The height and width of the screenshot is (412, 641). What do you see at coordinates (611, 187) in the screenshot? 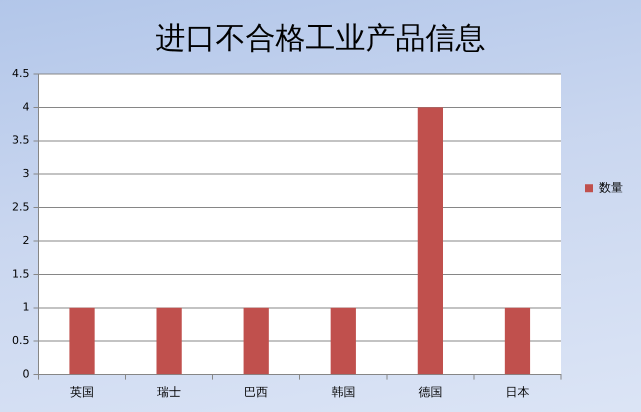
I see `legend-label: 数量` at bounding box center [611, 187].